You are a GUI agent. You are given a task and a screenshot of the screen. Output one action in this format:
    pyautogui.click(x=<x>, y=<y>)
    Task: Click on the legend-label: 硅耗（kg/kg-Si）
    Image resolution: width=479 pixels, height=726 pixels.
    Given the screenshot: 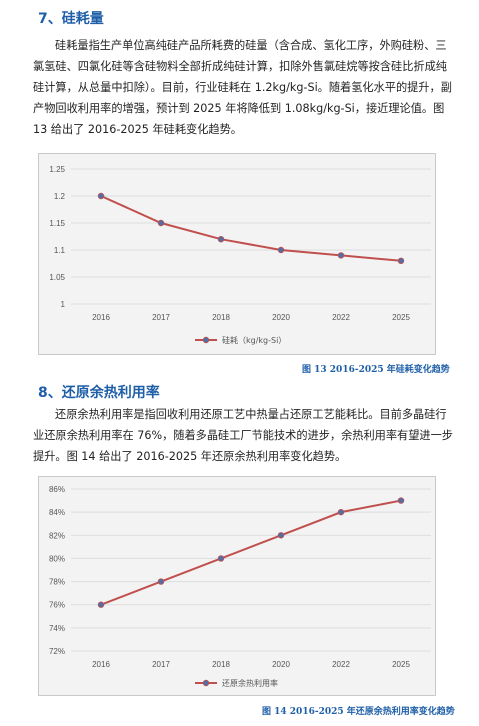 What is the action you would take?
    pyautogui.click(x=254, y=340)
    